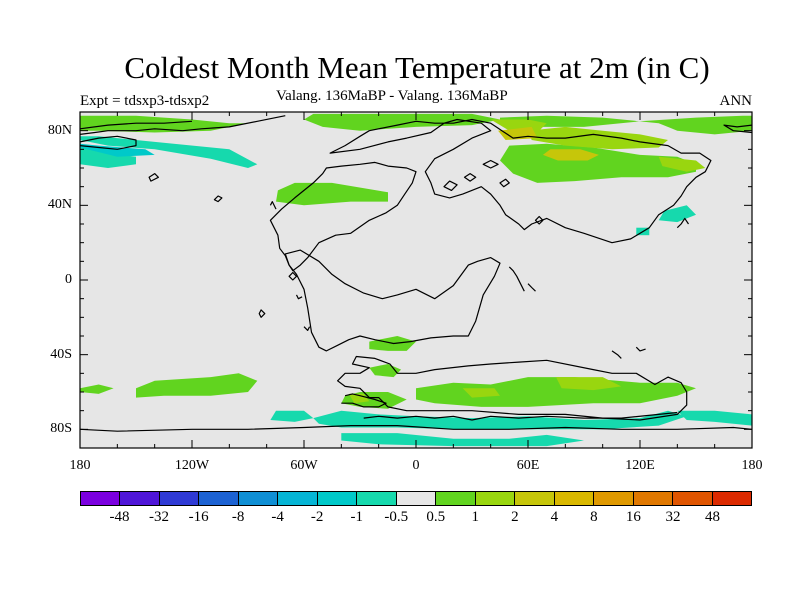  What do you see at coordinates (317, 517) in the screenshot?
I see `colorbar-label: -2` at bounding box center [317, 517].